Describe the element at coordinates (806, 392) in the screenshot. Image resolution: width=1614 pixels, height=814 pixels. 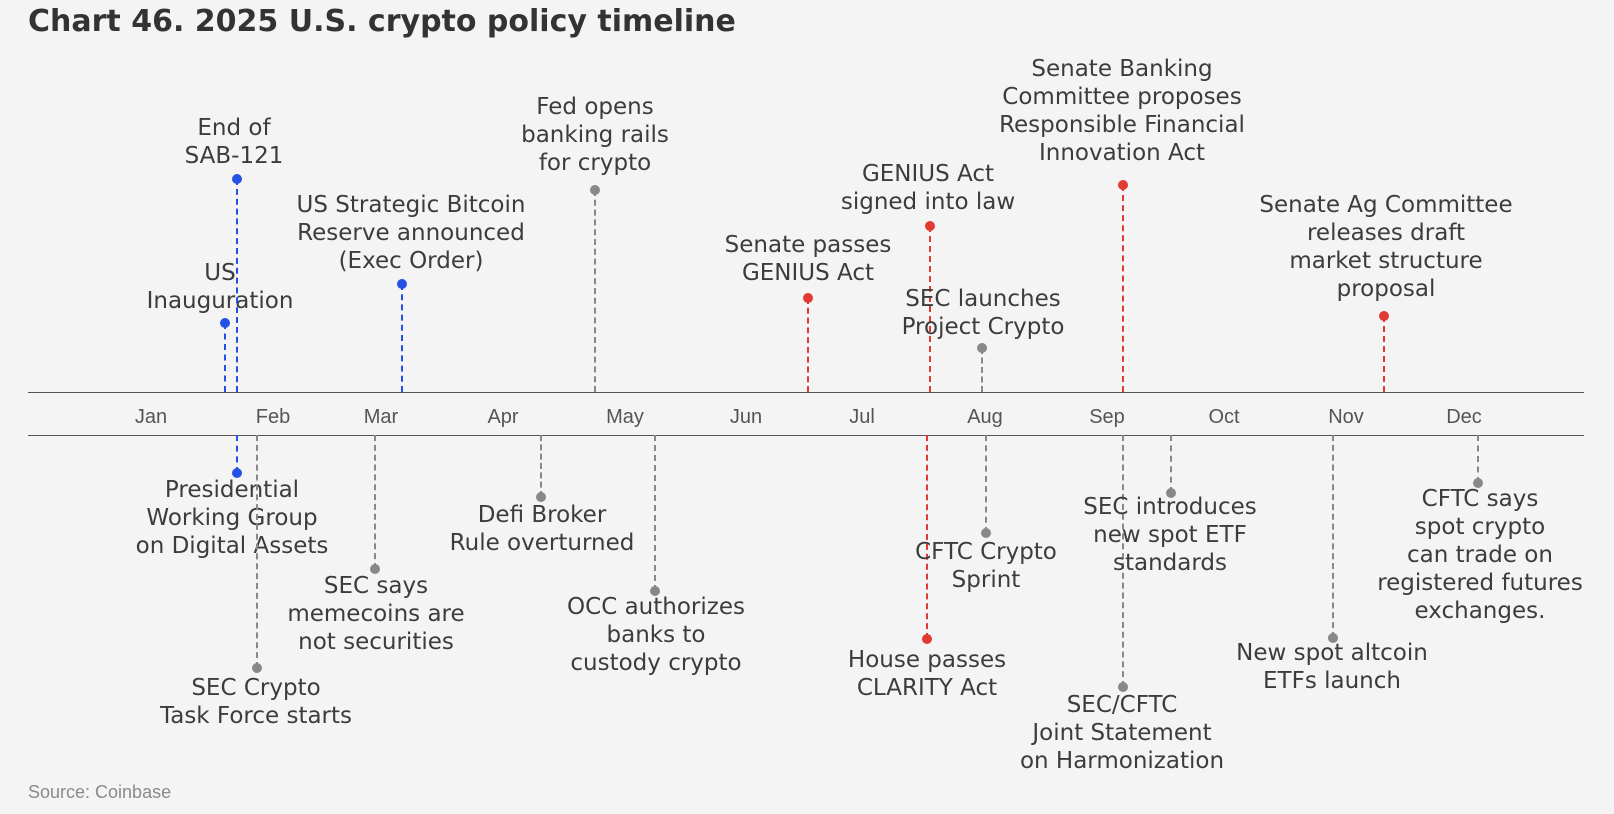
I see `timeline-upper-rule` at that location.